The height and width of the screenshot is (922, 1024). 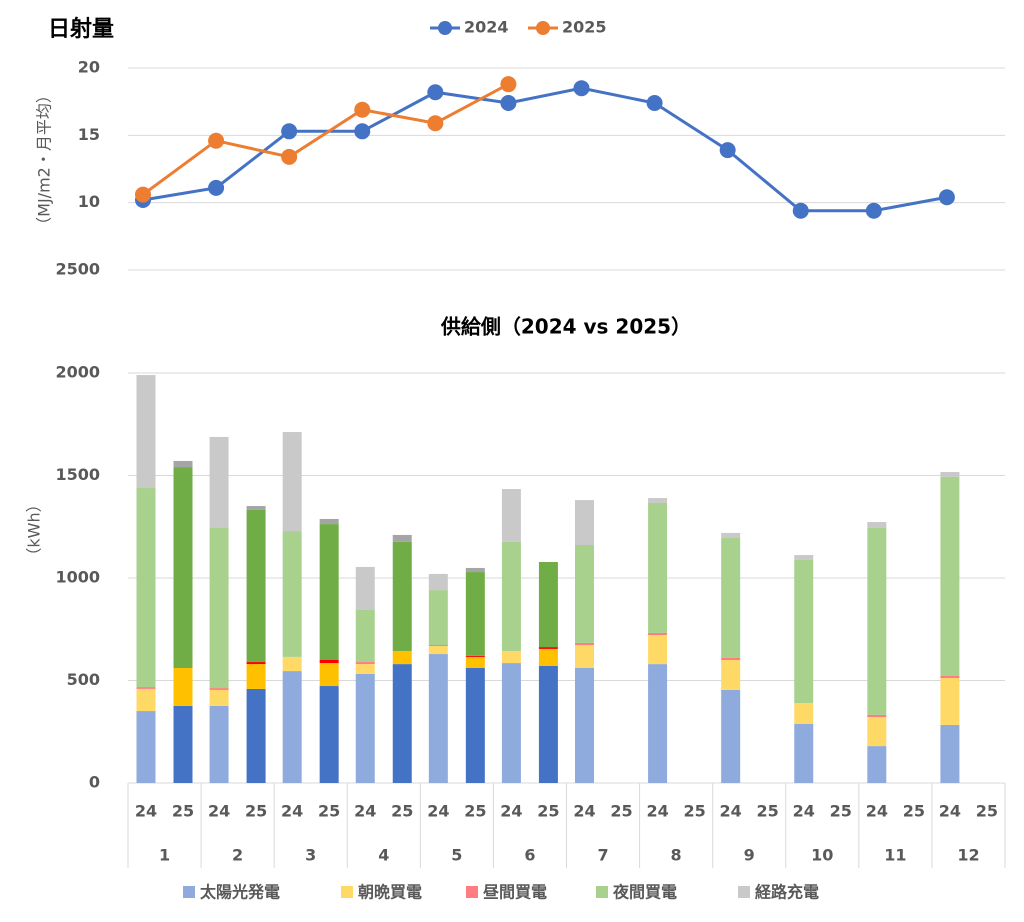 I want to click on y-axis-label: （kWh）, so click(x=34, y=529).